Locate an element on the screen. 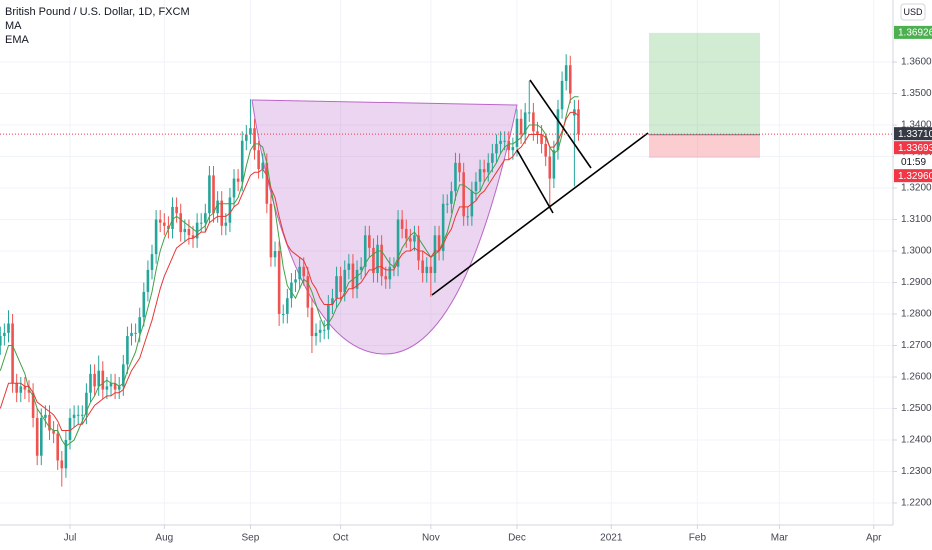 This screenshot has width=932, height=550. currency-button is located at coordinates (913, 12).